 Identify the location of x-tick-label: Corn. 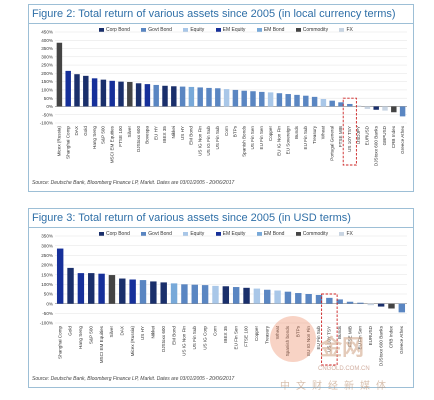
(215, 331).